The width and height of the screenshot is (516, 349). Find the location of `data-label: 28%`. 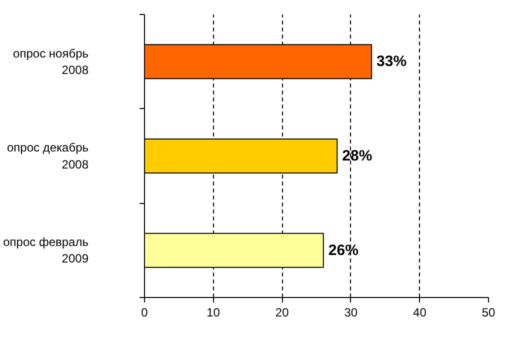

data-label: 28% is located at coordinates (357, 156).